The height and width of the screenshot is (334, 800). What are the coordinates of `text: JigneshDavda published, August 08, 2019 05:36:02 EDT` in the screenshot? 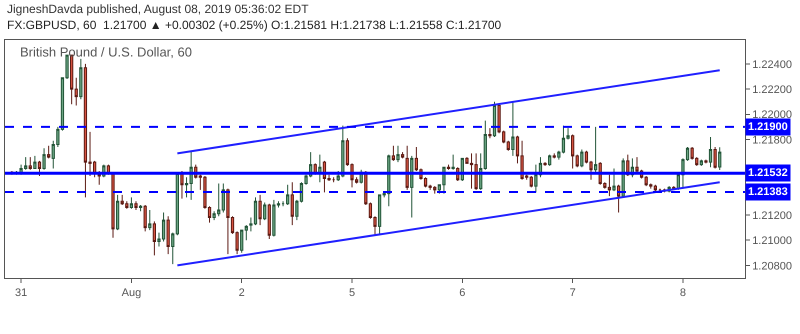 It's located at (158, 9).